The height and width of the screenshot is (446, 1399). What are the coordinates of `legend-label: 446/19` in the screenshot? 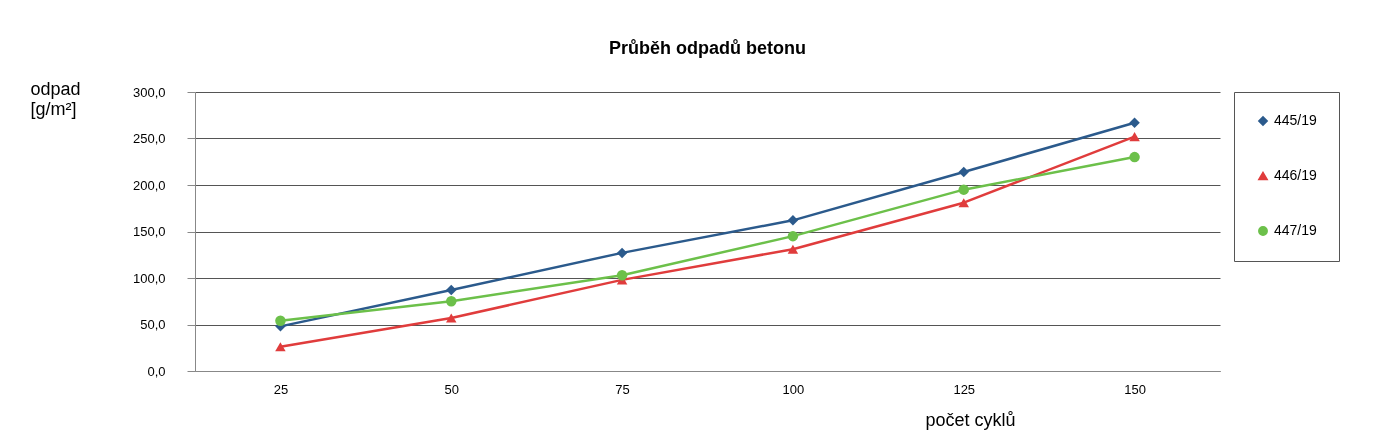 It's located at (1296, 175).